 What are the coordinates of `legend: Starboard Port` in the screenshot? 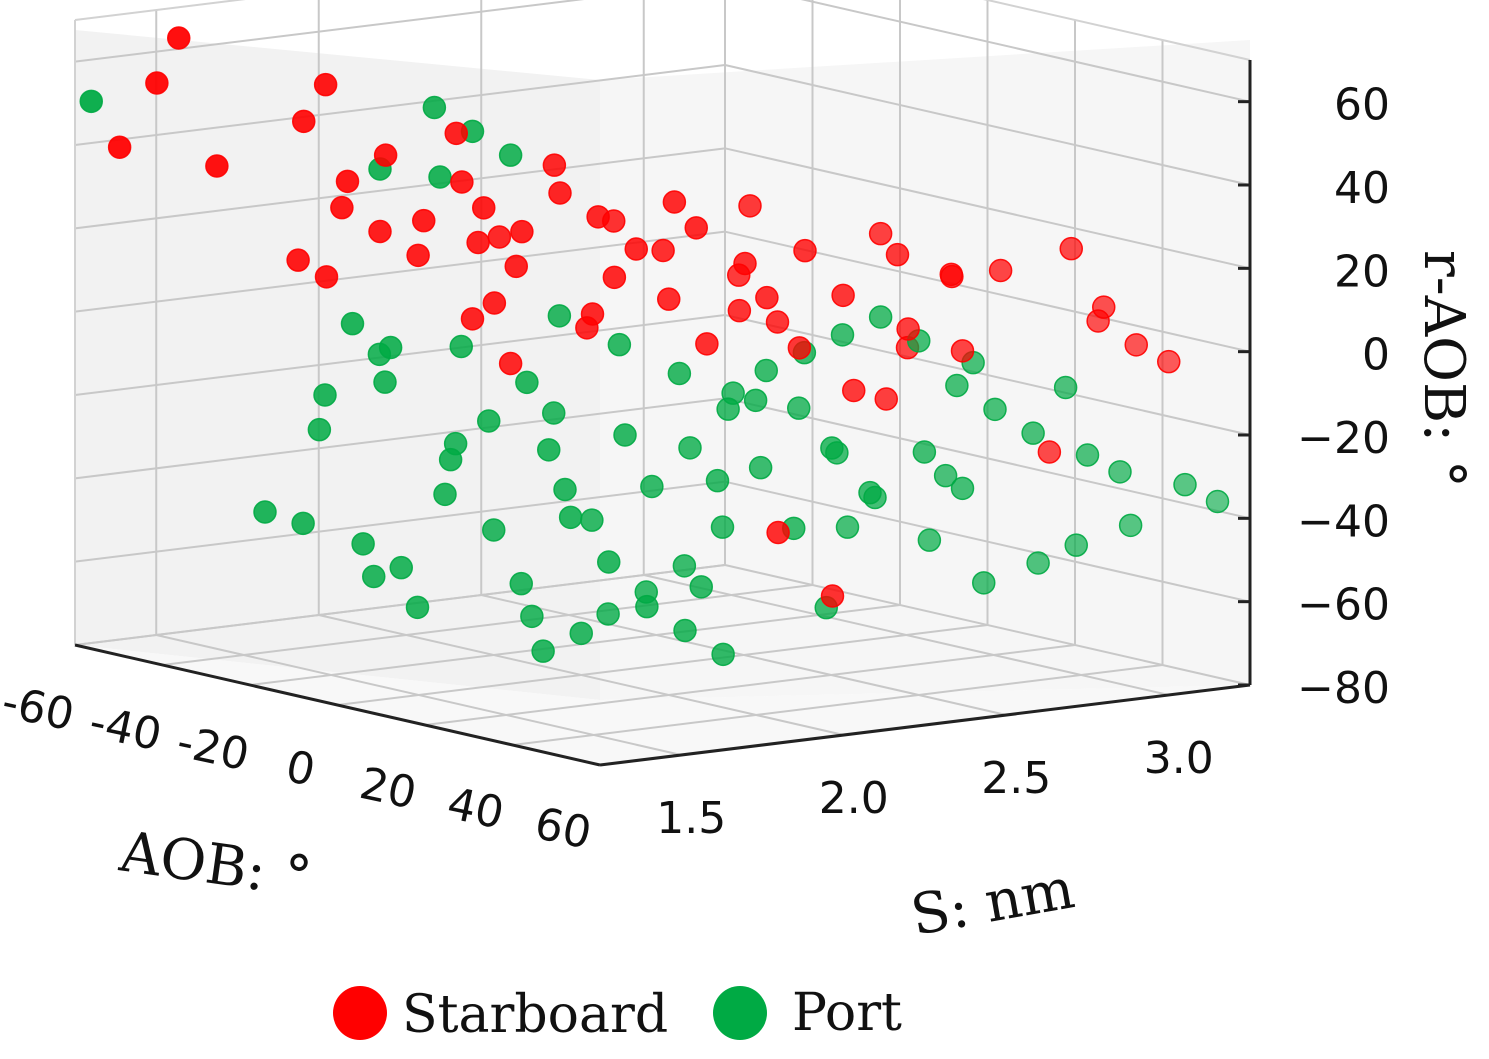 It's located at (617, 1014).